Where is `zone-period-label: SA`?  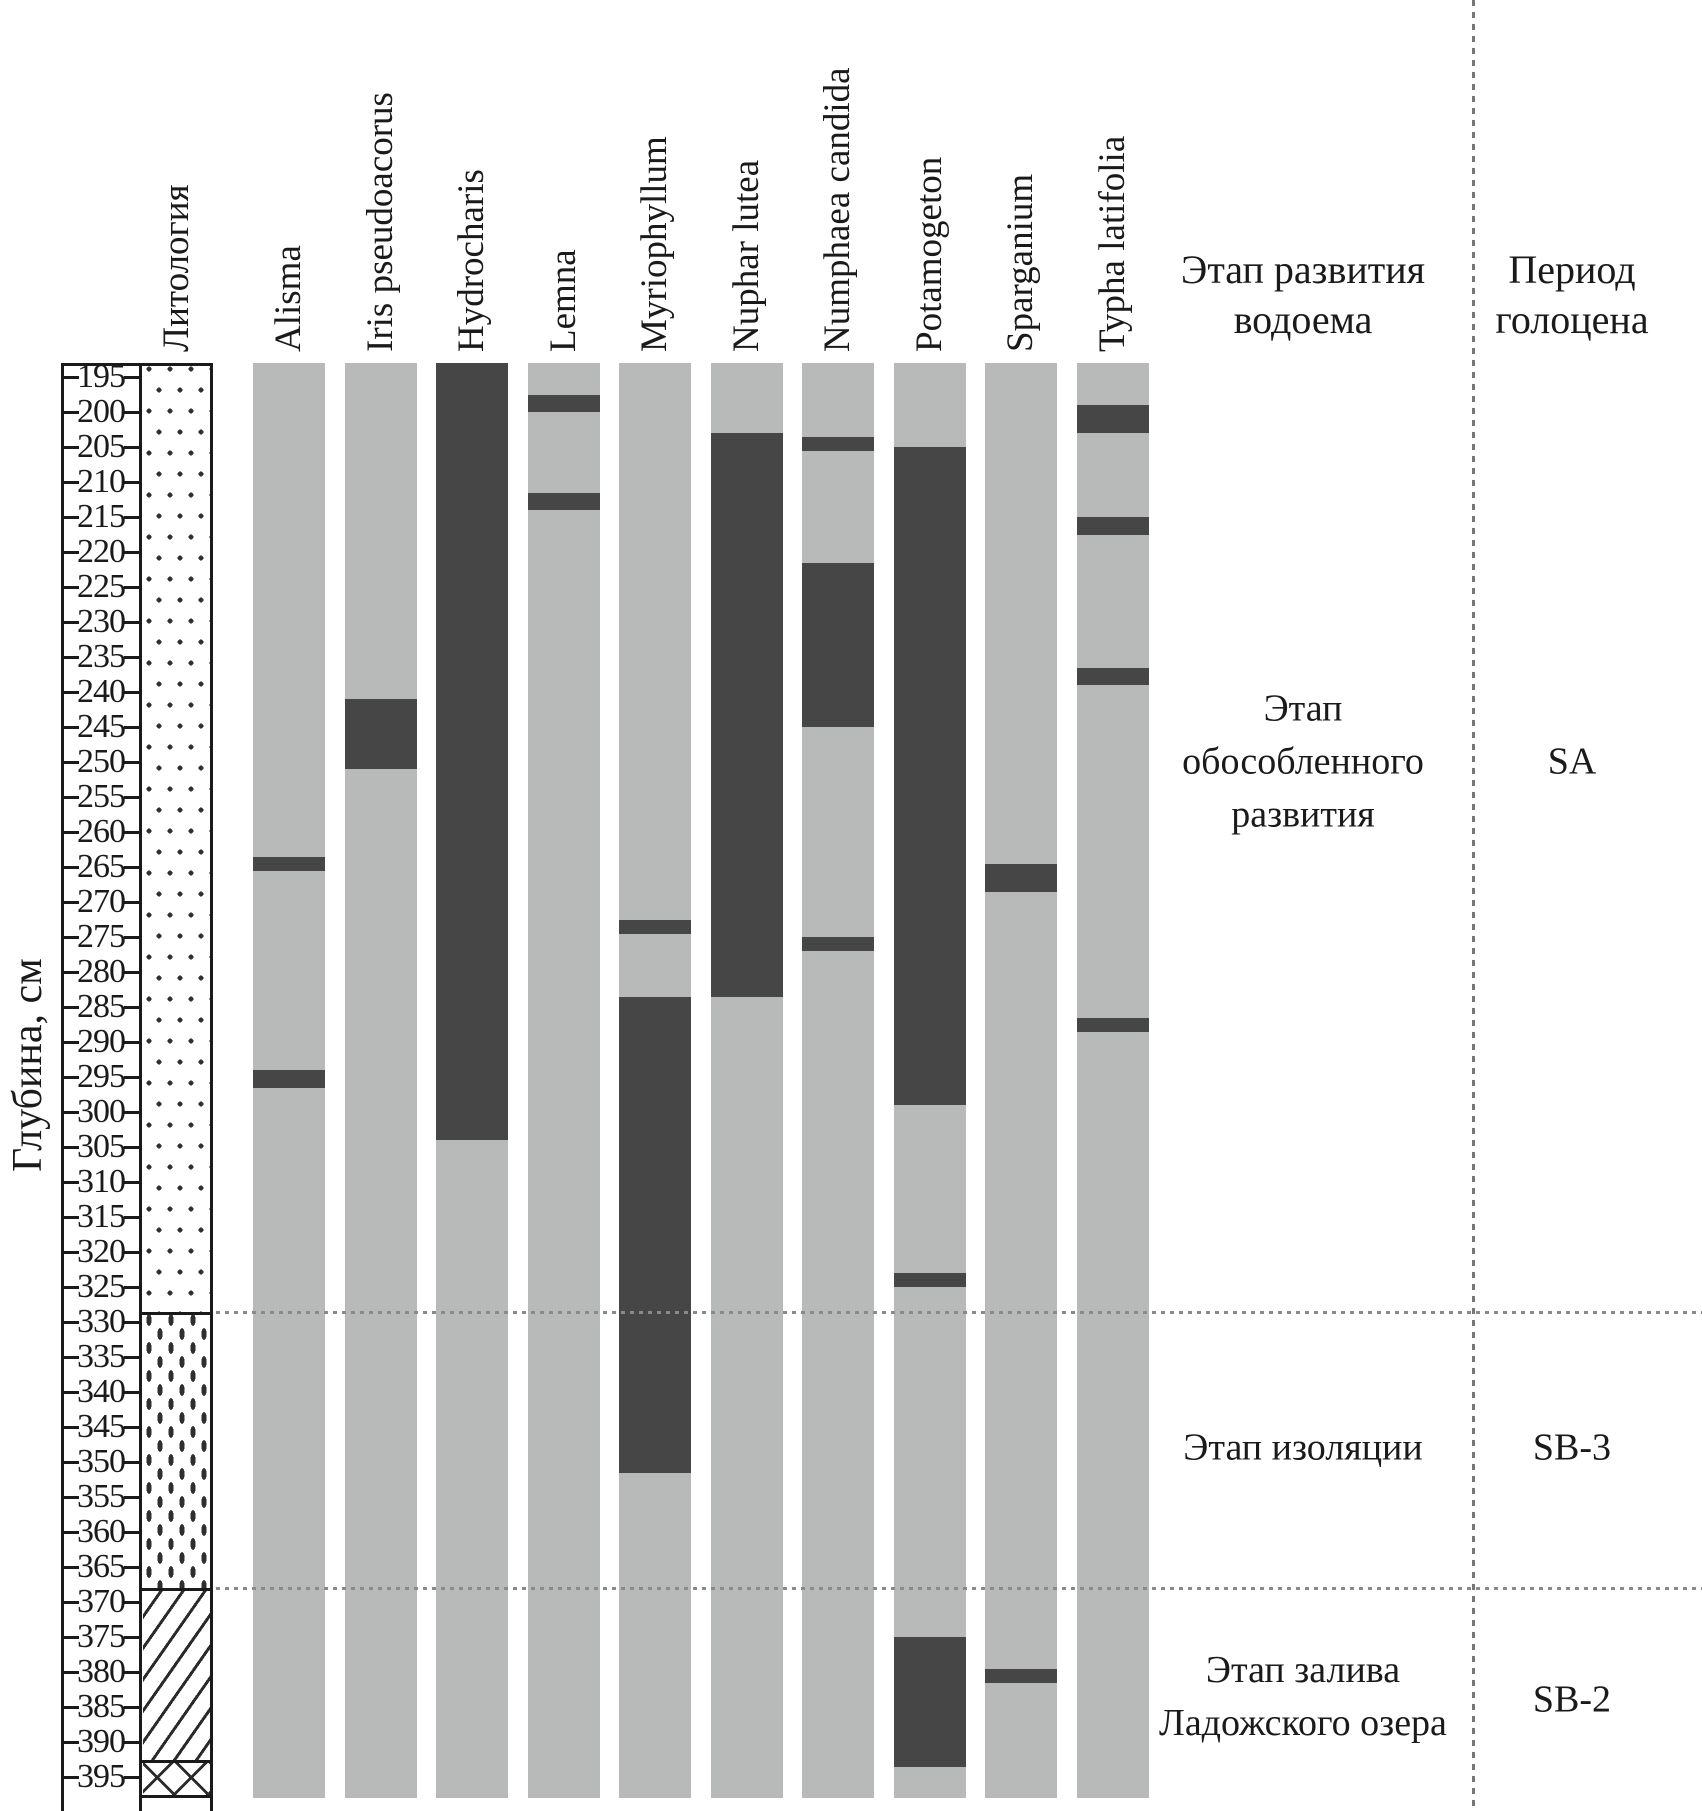 zone-period-label: SA is located at coordinates (1572, 761).